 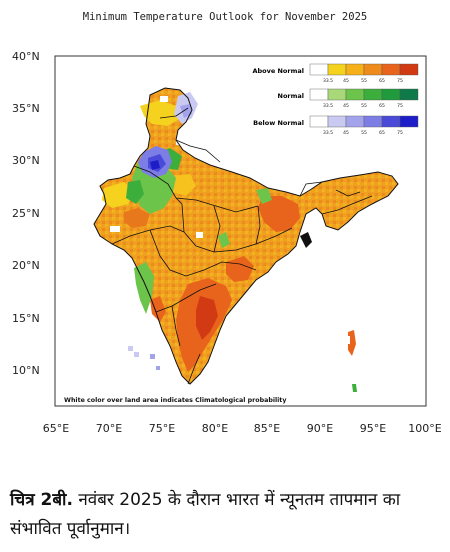 What do you see at coordinates (26, 160) in the screenshot?
I see `lat-tick: 30°N` at bounding box center [26, 160].